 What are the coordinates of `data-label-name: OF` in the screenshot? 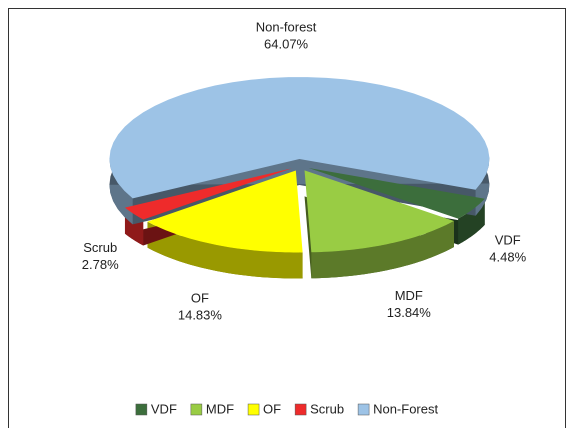 It's located at (200, 298).